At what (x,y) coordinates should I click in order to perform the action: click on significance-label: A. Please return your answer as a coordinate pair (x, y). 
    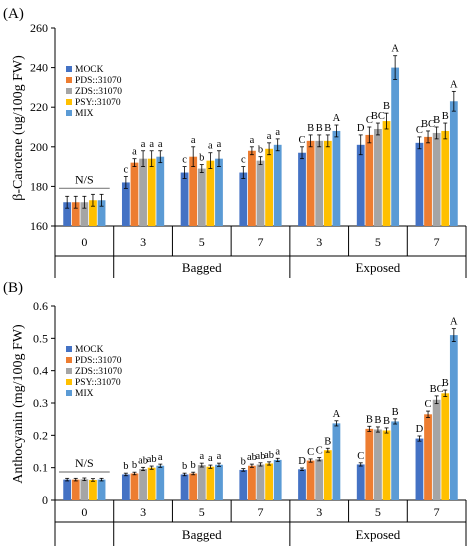
    Looking at the image, I should click on (337, 118).